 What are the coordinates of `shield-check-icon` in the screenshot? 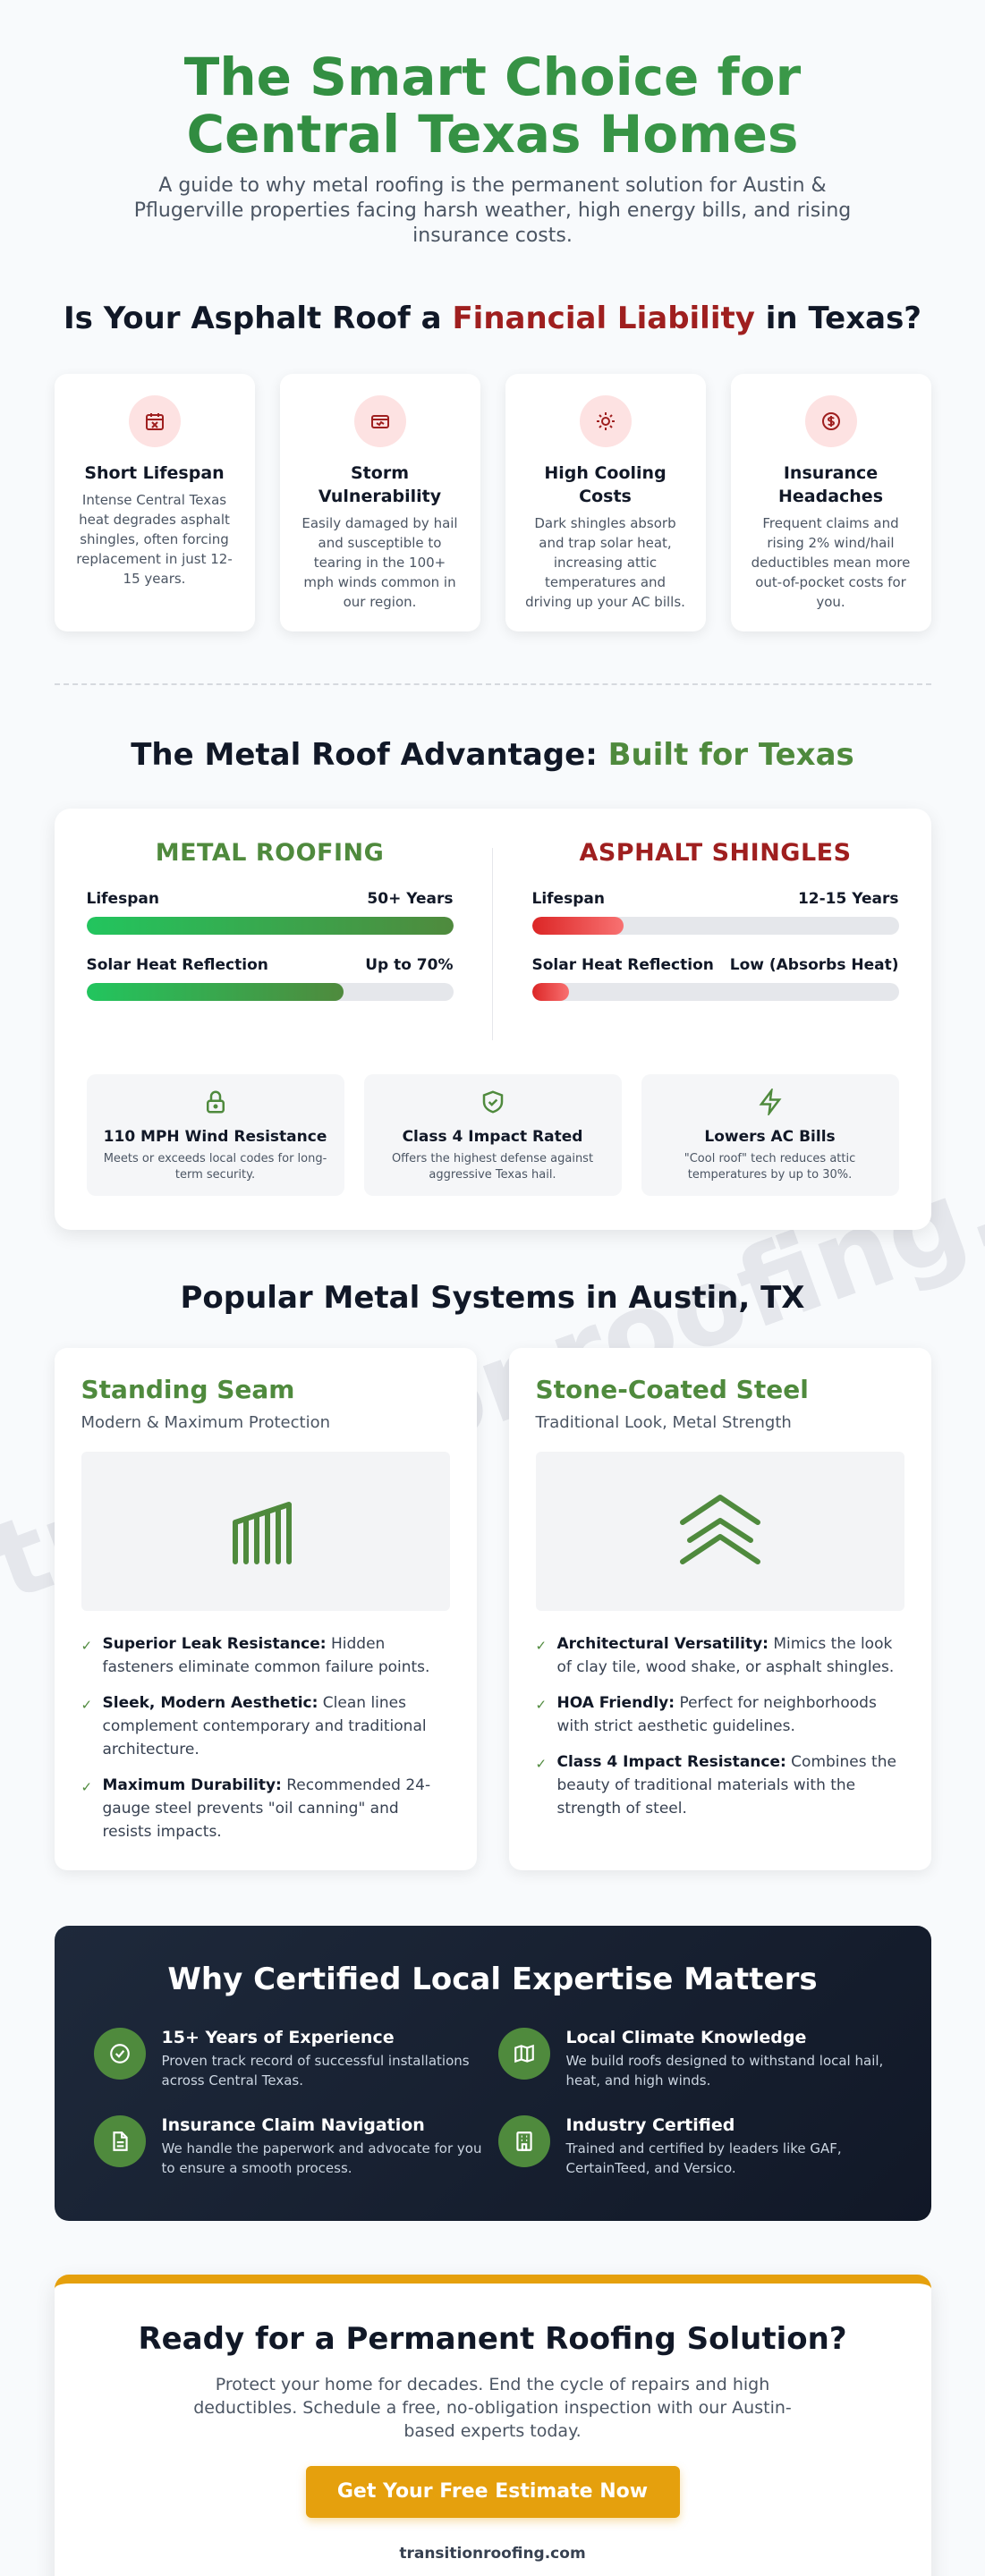 It's located at (493, 1104).